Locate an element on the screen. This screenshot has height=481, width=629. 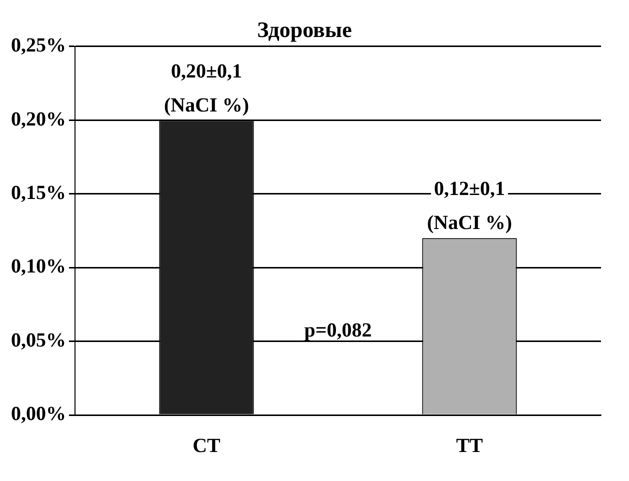
y-tick-label: 0,05% is located at coordinates (38, 340).